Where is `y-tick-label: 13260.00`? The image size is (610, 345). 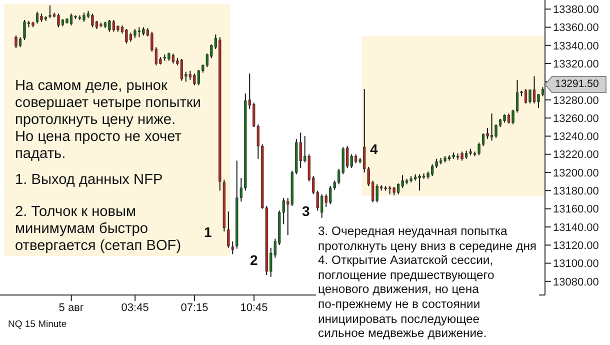
y-tick-label: 13260.00 is located at coordinates (576, 118).